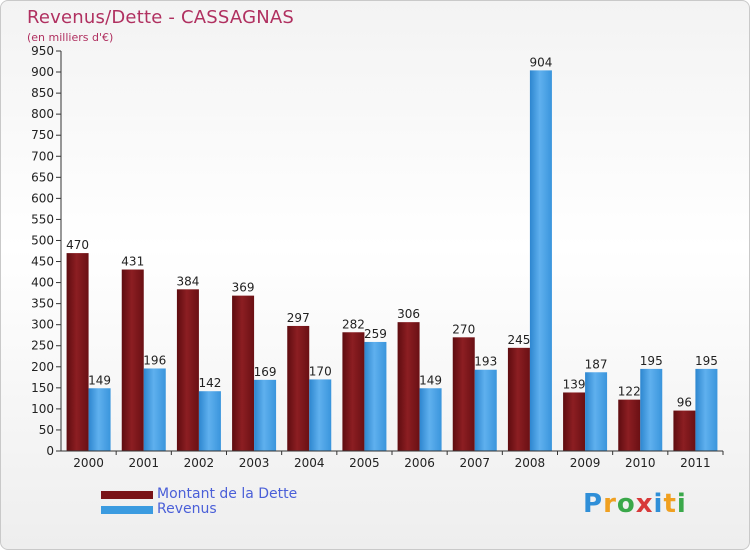  I want to click on x-tick-label: 2006, so click(419, 463).